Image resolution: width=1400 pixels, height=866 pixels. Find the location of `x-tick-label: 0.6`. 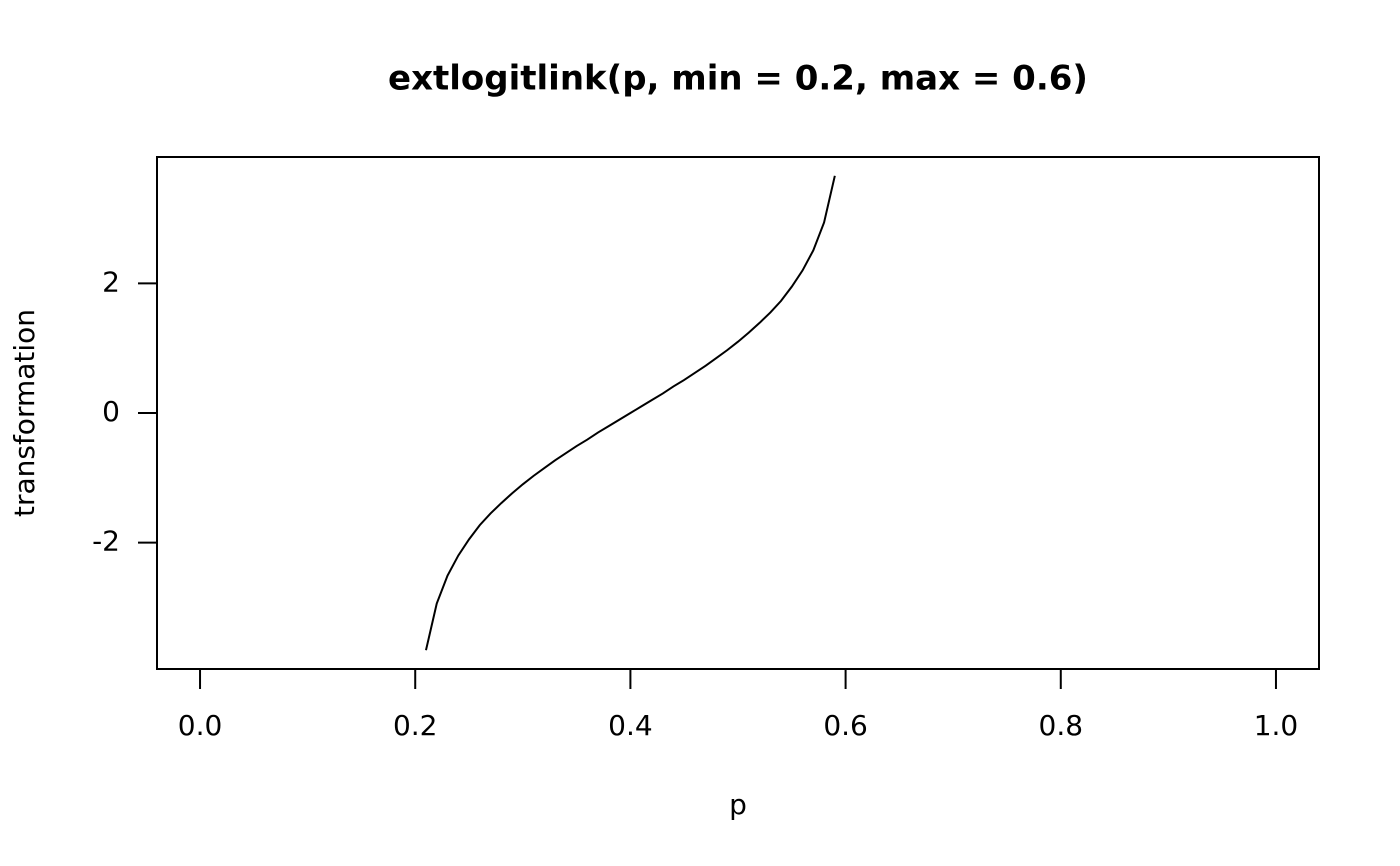

x-tick-label: 0.6 is located at coordinates (845, 725).